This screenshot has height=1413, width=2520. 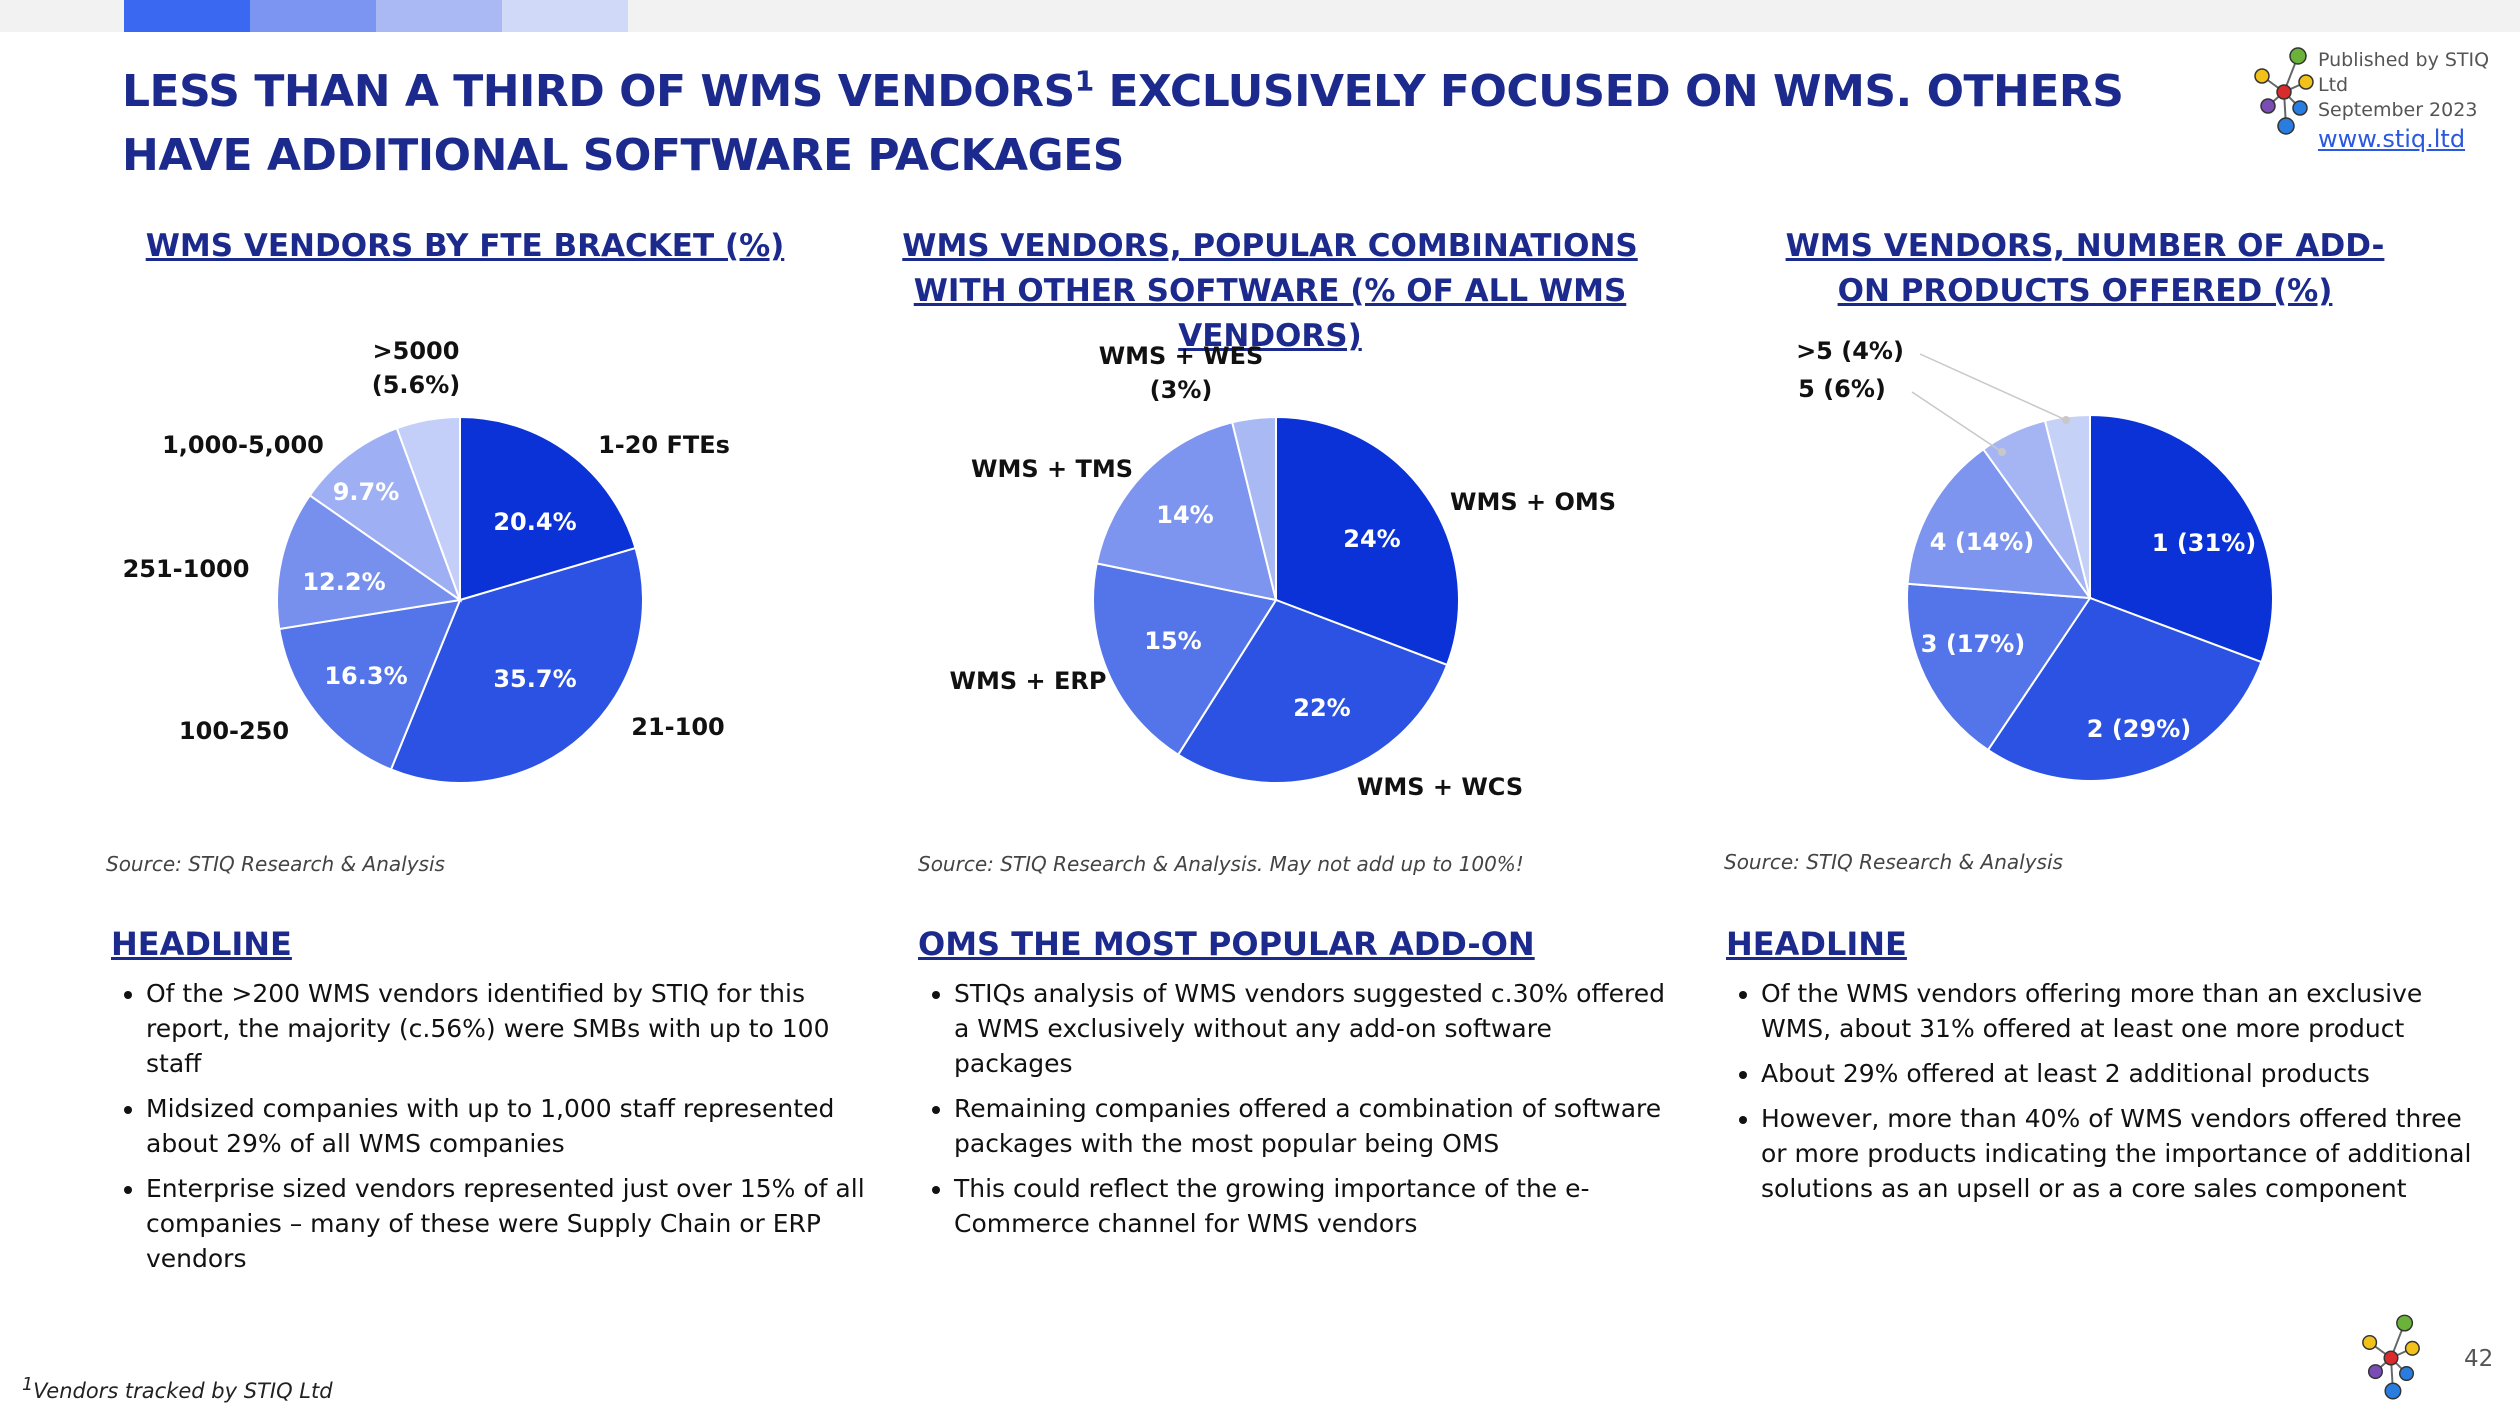 What do you see at coordinates (1982, 542) in the screenshot?
I see `slice-value-label: 4 (14%)` at bounding box center [1982, 542].